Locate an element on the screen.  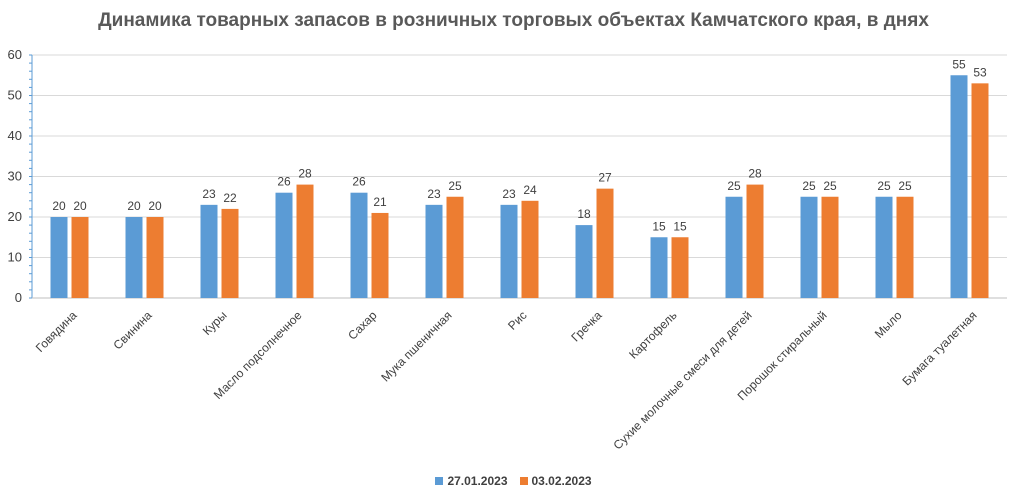
data-label: 53 is located at coordinates (980, 72).